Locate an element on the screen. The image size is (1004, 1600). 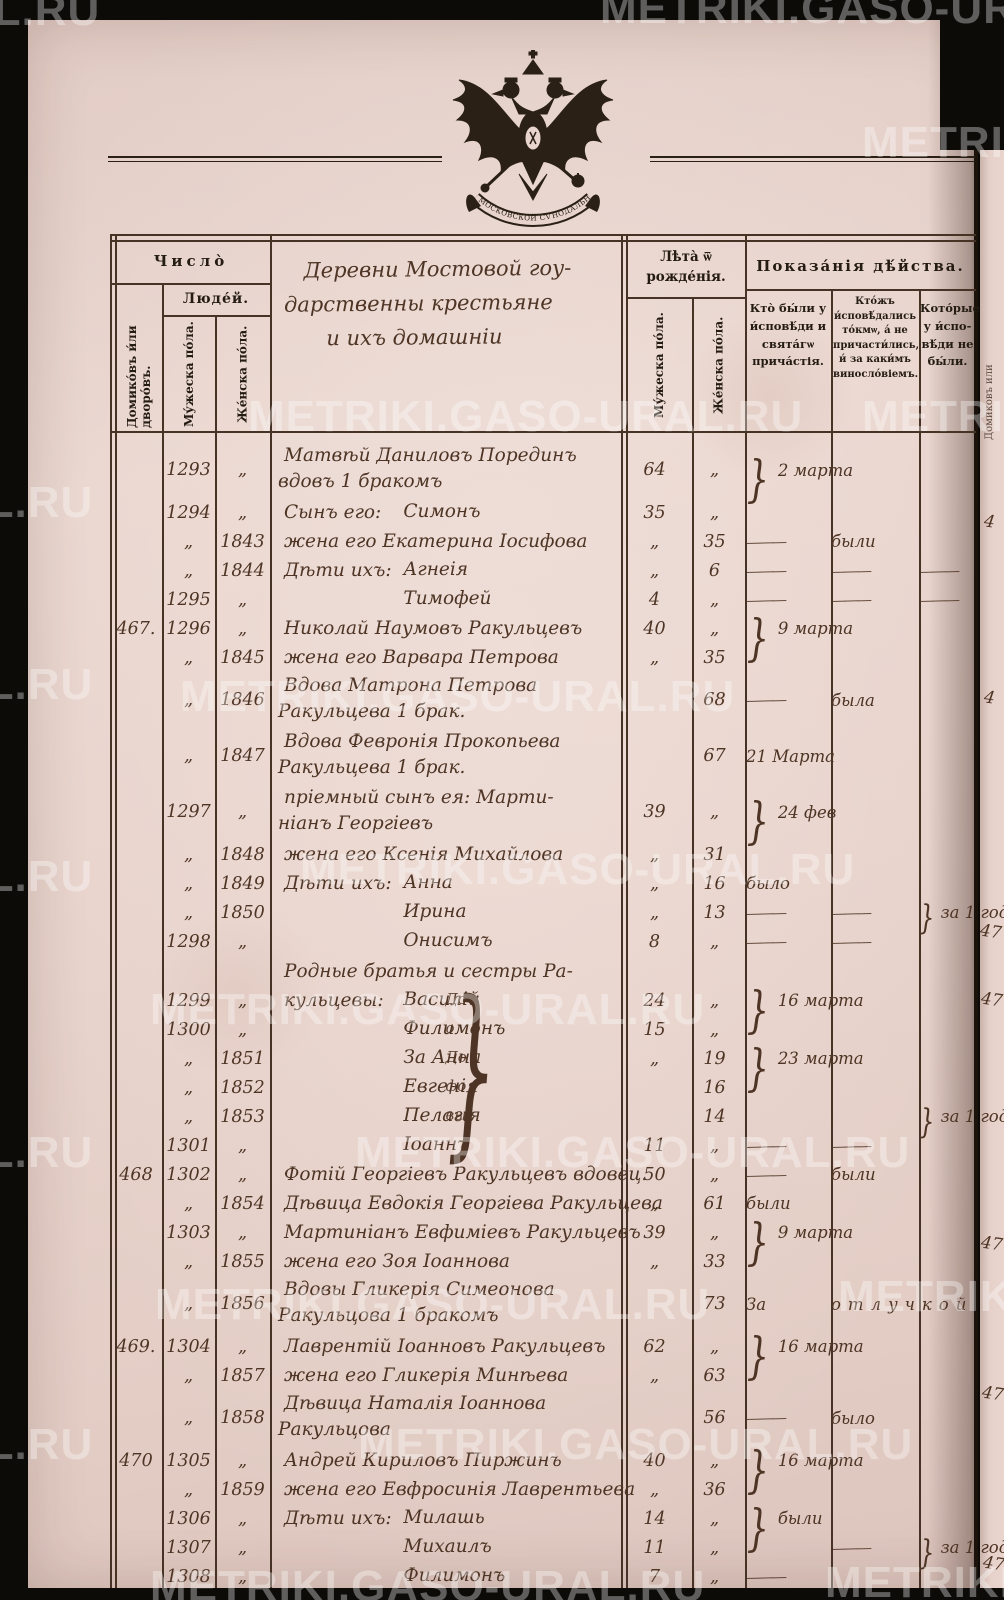
confession-date: 24 фев is located at coordinates (807, 812).